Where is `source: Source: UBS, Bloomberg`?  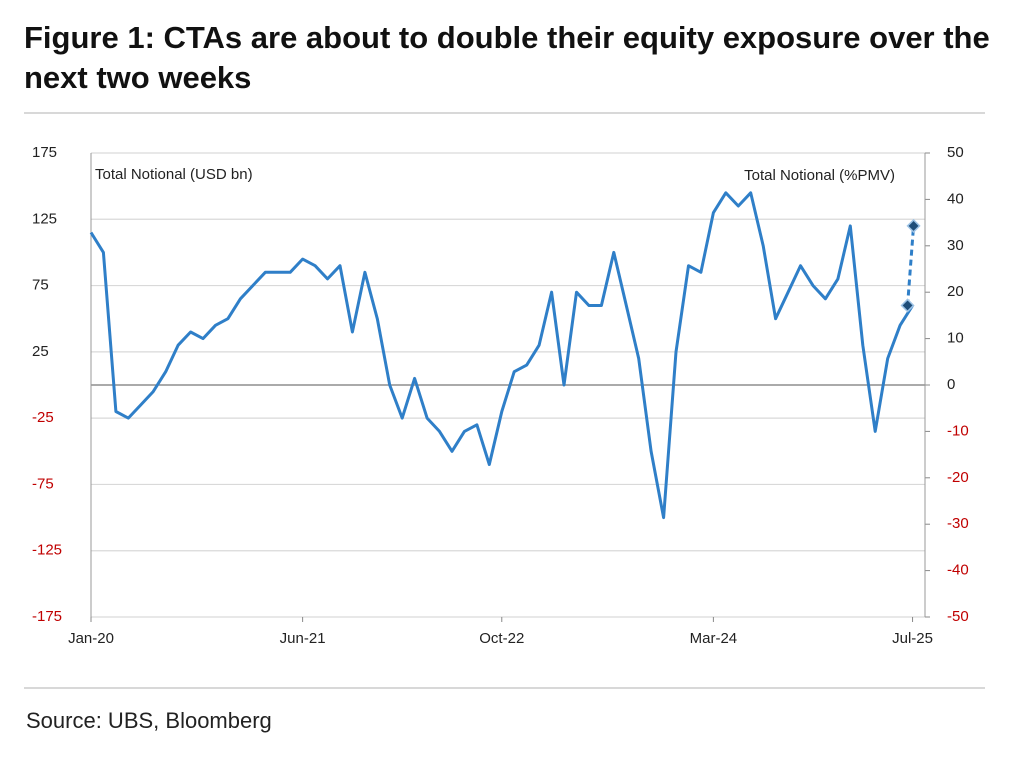 source: Source: UBS, Bloomberg is located at coordinates (149, 720).